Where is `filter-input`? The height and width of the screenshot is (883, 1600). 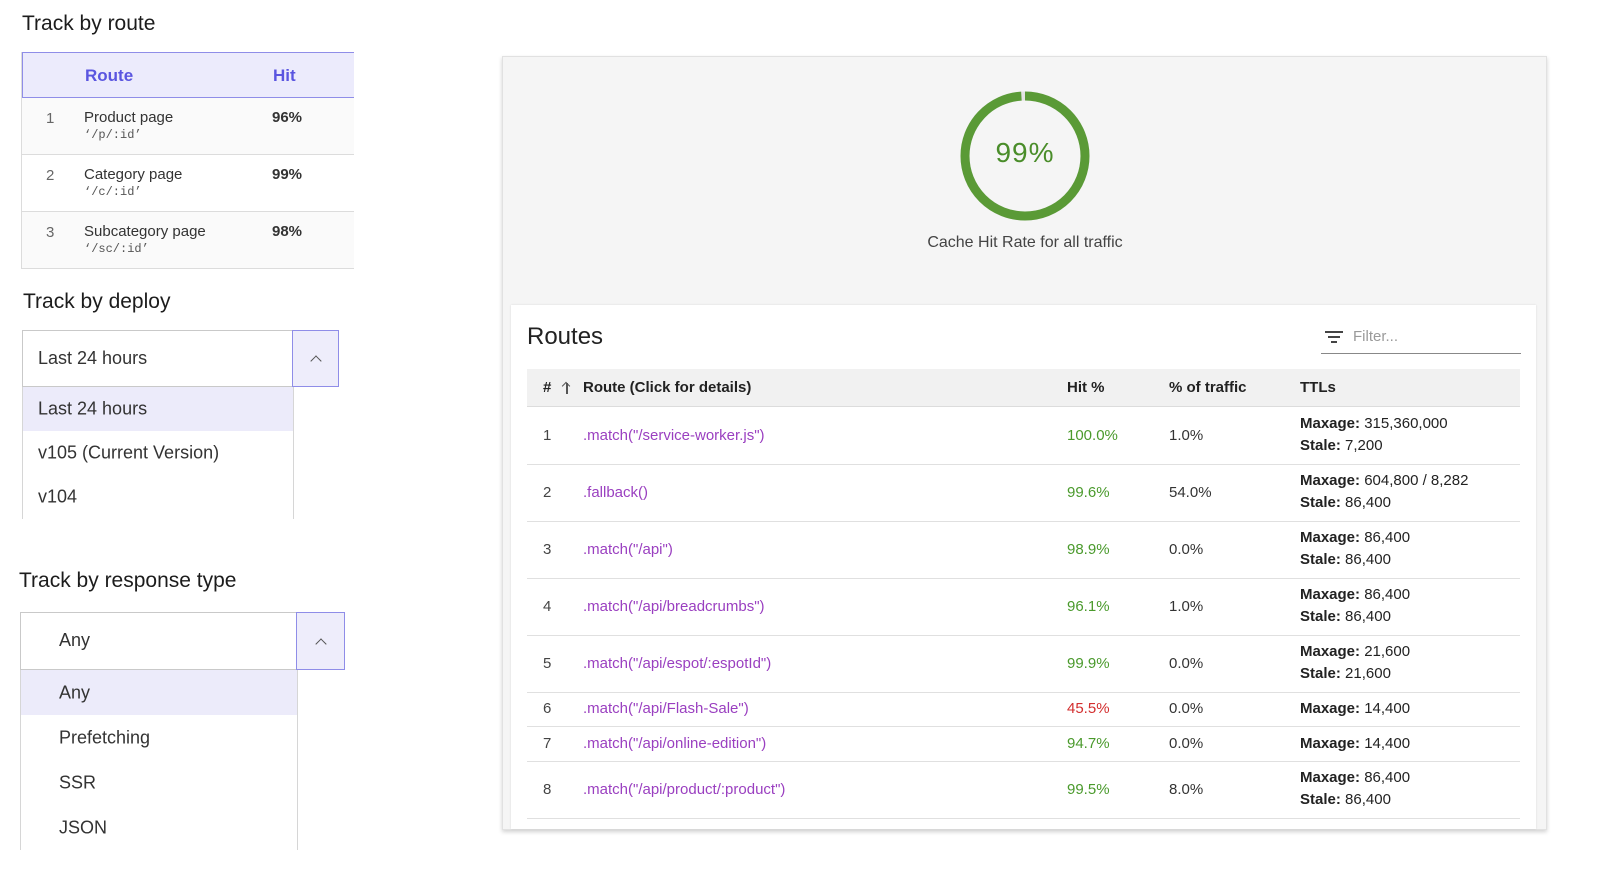 filter-input is located at coordinates (1435, 336).